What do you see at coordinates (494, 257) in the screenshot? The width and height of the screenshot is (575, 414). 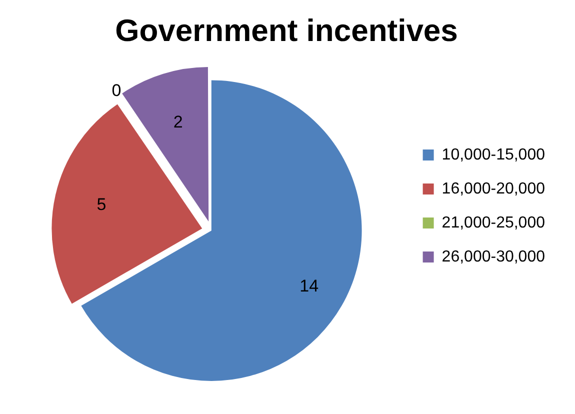 I see `legend-label: 26,000-30,000` at bounding box center [494, 257].